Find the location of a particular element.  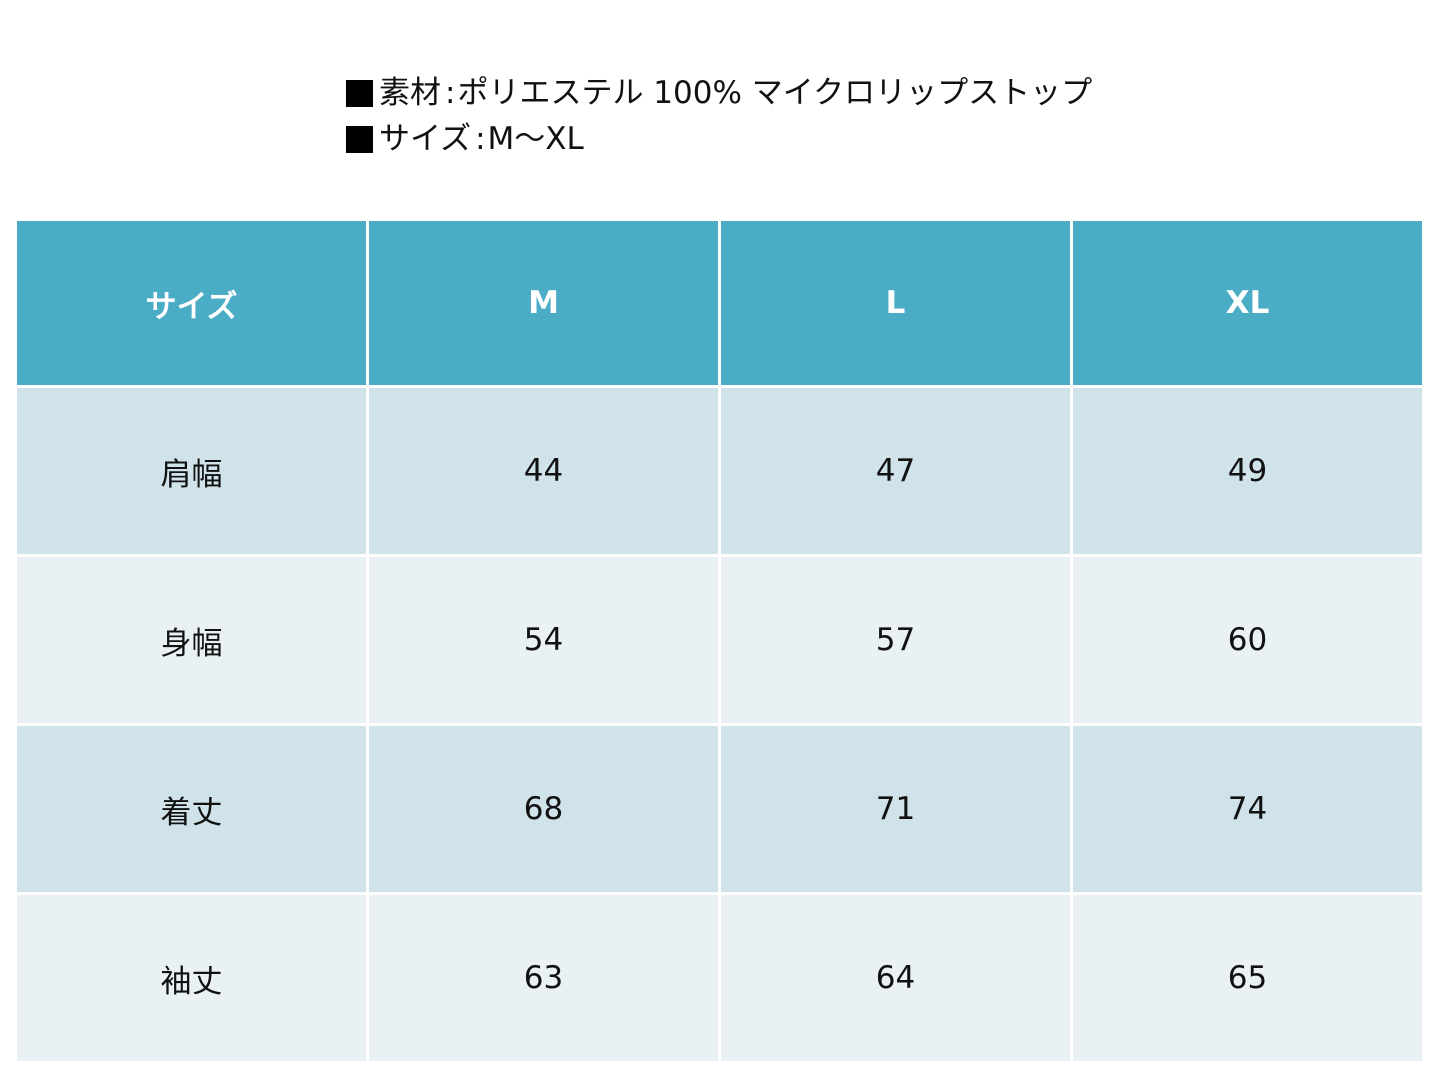

header-size-xl: XL is located at coordinates (1247, 303).